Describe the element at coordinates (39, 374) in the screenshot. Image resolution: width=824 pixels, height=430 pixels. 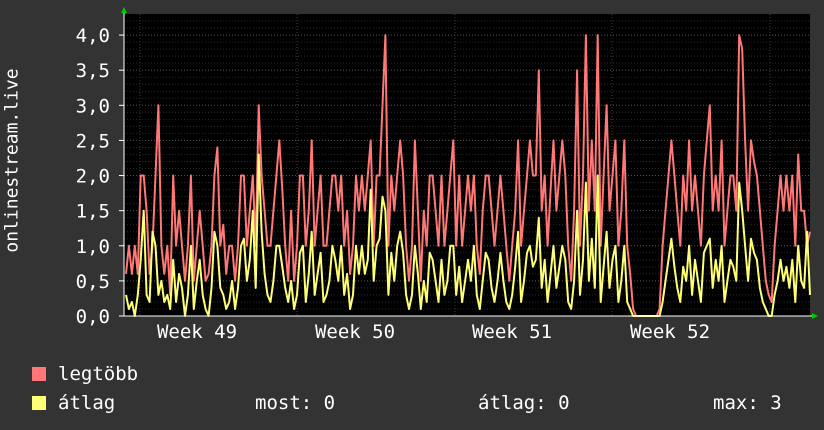
I see `legend-swatch-max` at that location.